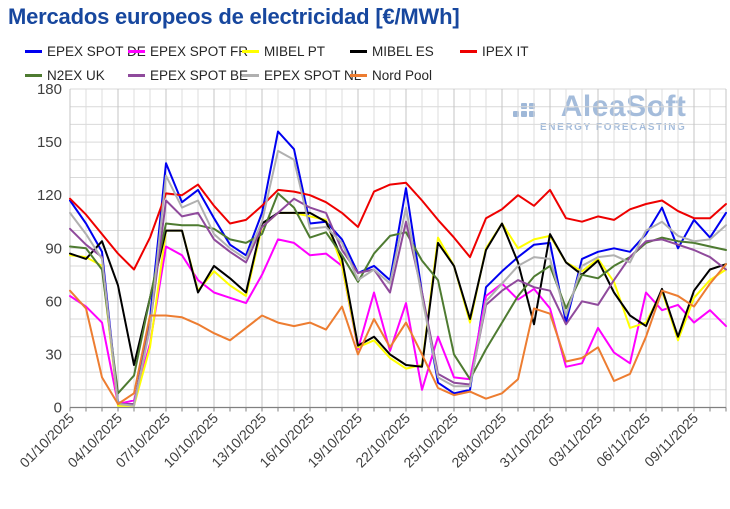 The image size is (730, 509). I want to click on legend-item-epex-spot-de: EPEX SPOT DE, so click(85, 51).